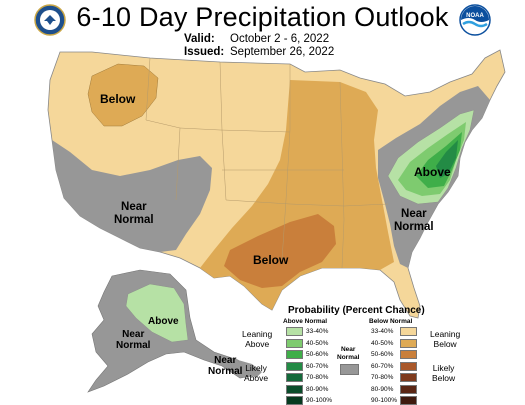 The width and height of the screenshot is (525, 405). Describe the element at coordinates (349, 369) in the screenshot. I see `legend-near-normal-swatch` at that location.